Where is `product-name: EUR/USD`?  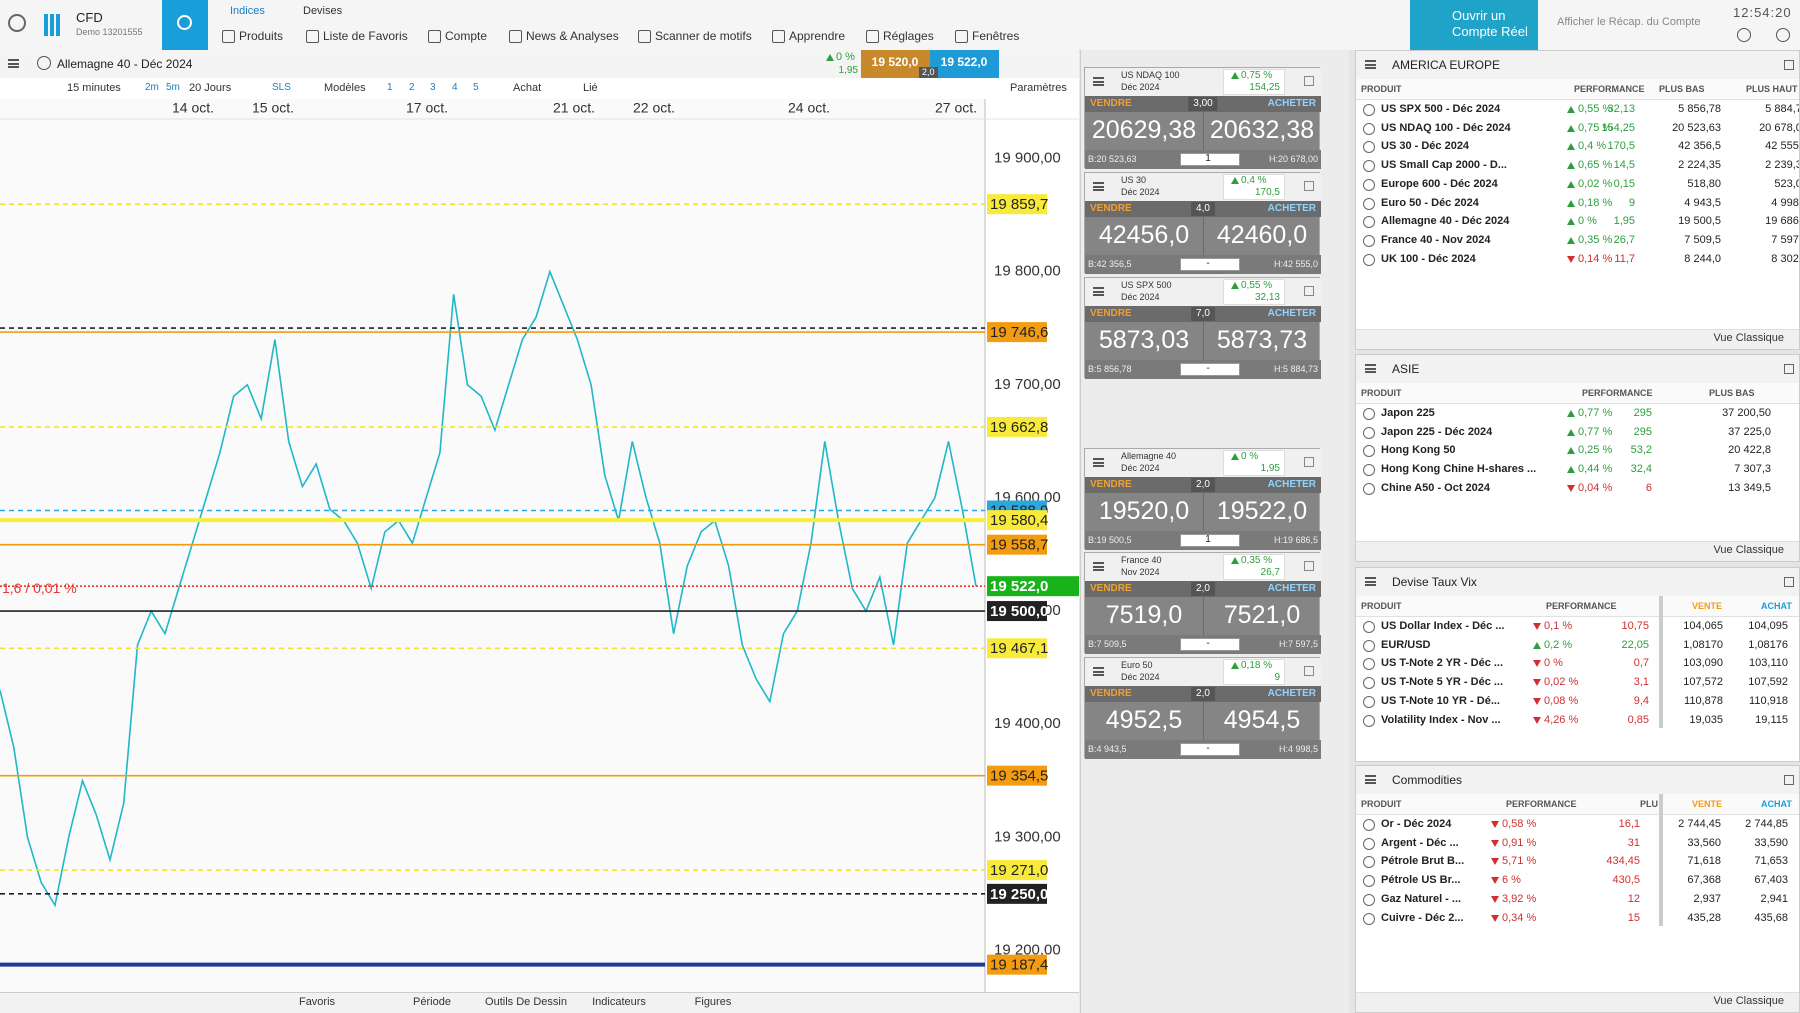 product-name: EUR/USD is located at coordinates (1406, 644).